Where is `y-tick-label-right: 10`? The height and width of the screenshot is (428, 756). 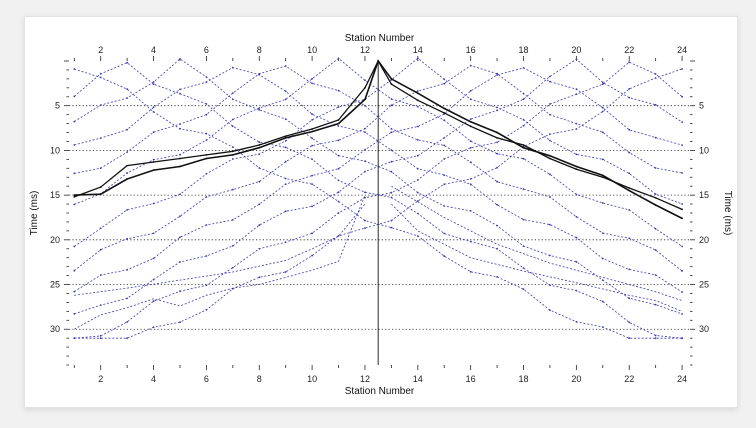 y-tick-label-right: 10 is located at coordinates (704, 150).